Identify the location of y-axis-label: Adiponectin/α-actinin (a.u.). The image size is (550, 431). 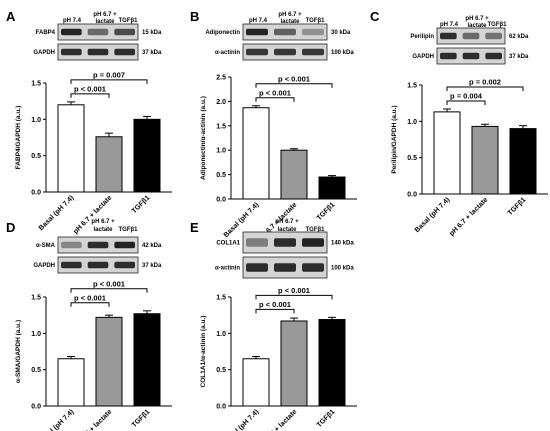
(203, 138).